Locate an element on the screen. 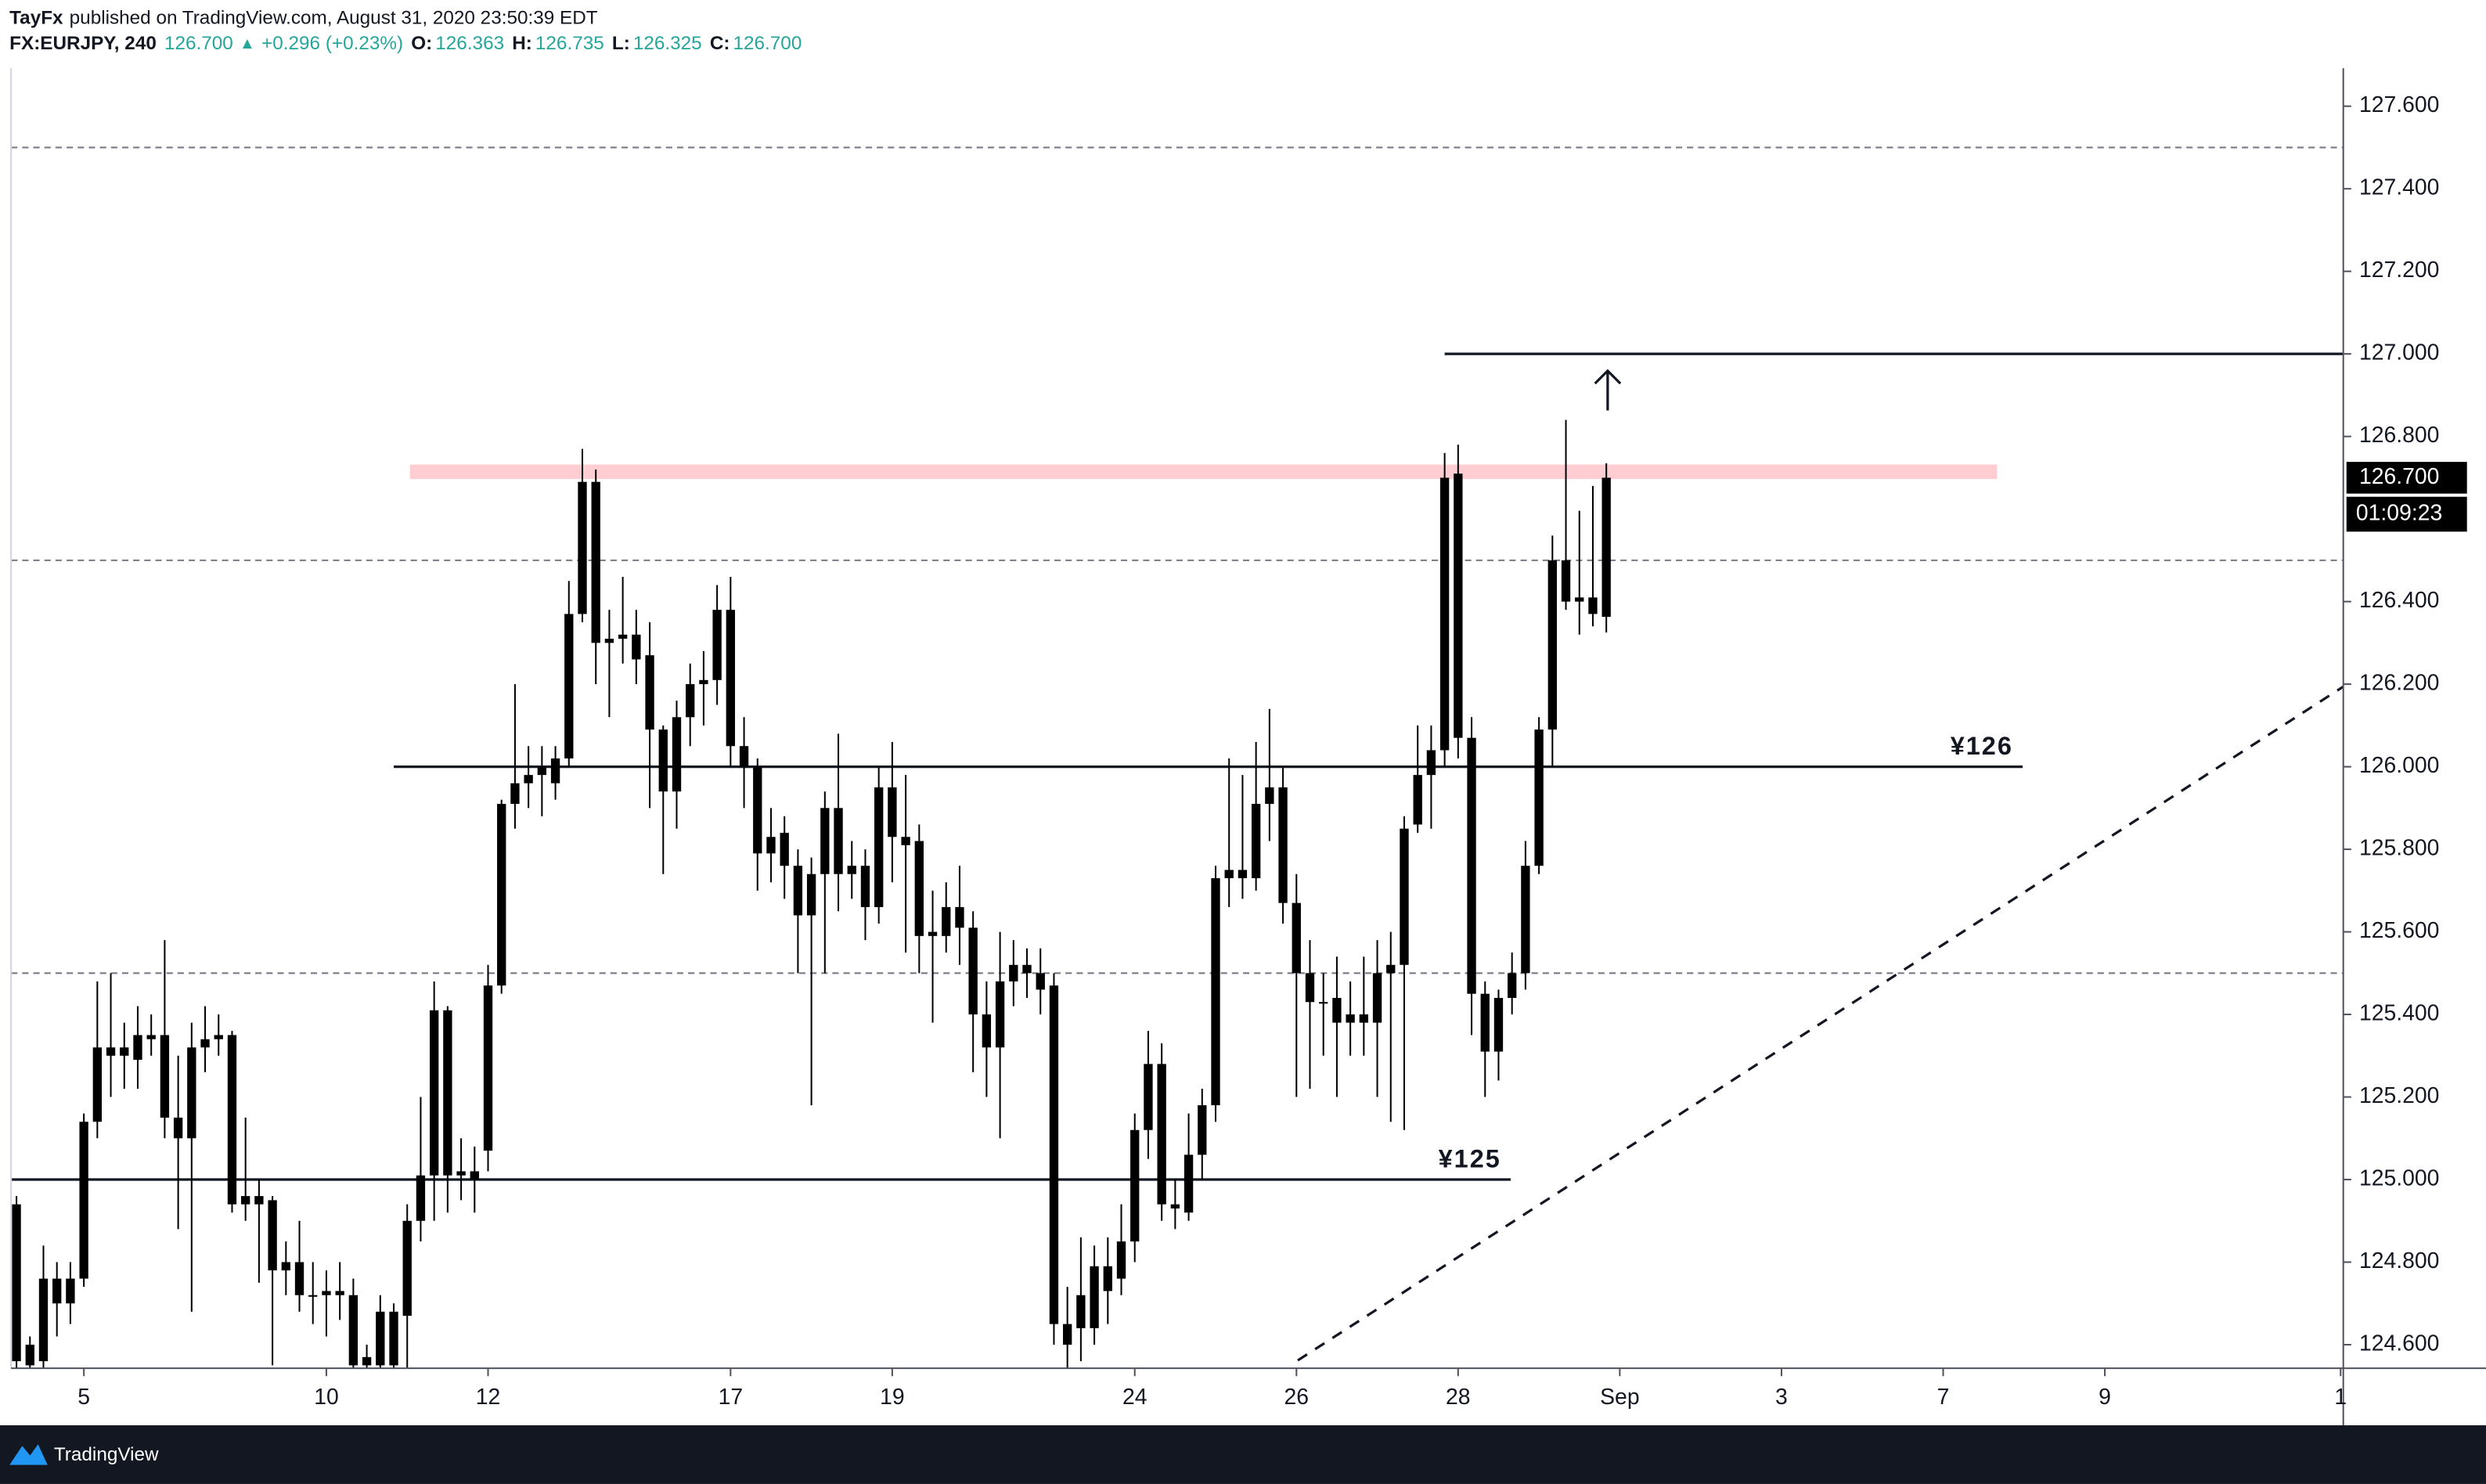  author: TayFx is located at coordinates (36, 18).